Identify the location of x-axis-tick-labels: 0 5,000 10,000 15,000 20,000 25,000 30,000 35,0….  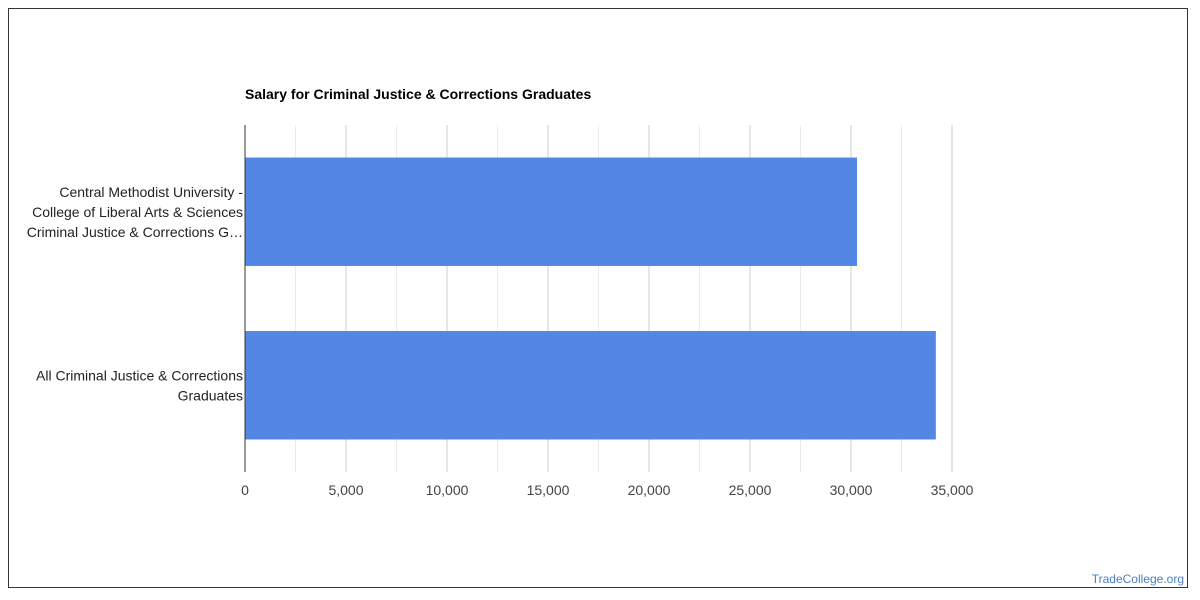
(607, 490).